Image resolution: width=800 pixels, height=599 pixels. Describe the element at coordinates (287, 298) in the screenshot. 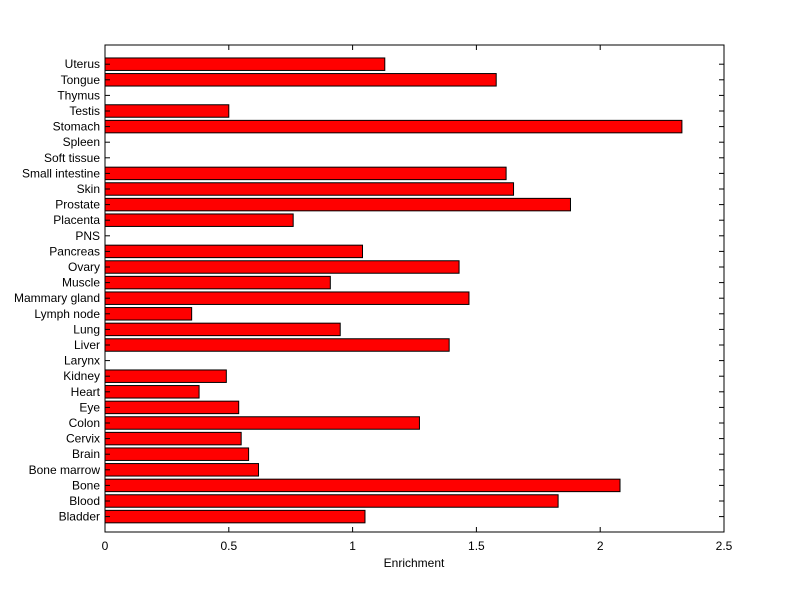

I see `bar-mammary-gland` at that location.